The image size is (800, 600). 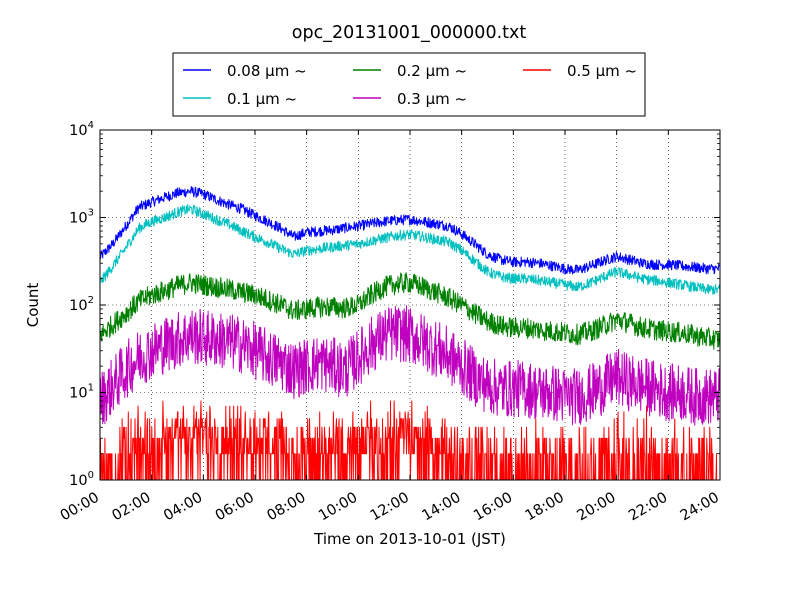 What do you see at coordinates (602, 71) in the screenshot?
I see `legend-label-4: 0.5 μm ~` at bounding box center [602, 71].